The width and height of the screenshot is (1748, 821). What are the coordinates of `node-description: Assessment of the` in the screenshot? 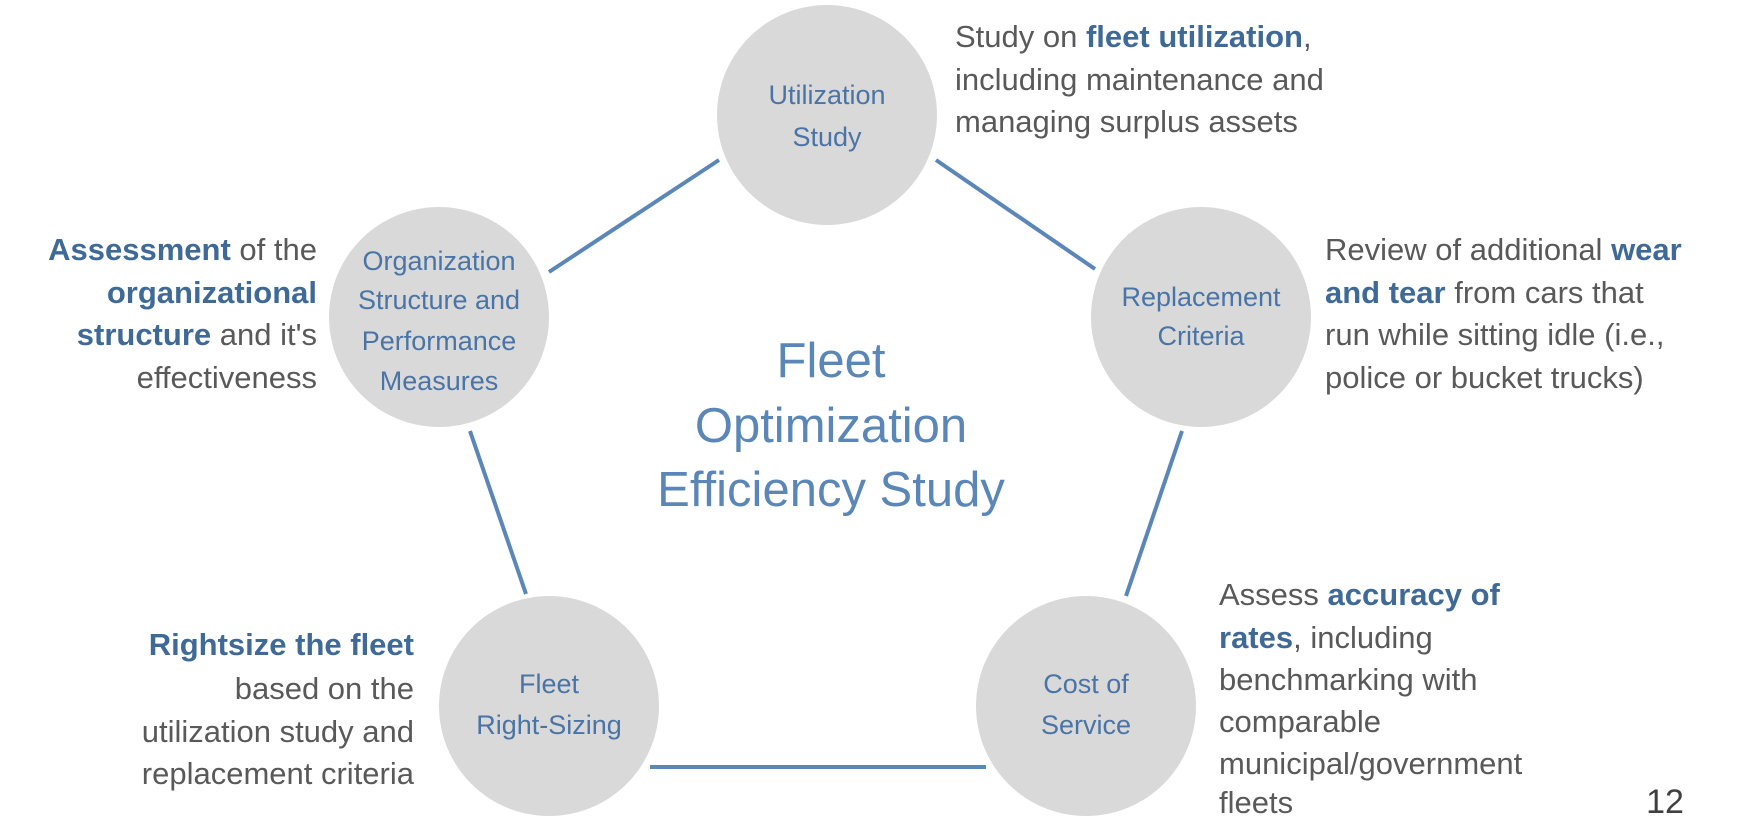 It's located at (182, 249).